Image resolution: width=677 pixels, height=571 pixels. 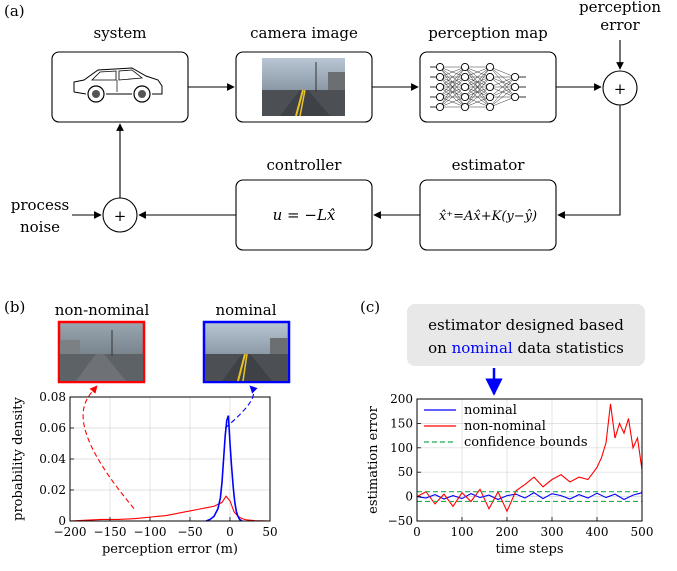 I want to click on controller-equation: u = −Lx̂, so click(x=304, y=215).